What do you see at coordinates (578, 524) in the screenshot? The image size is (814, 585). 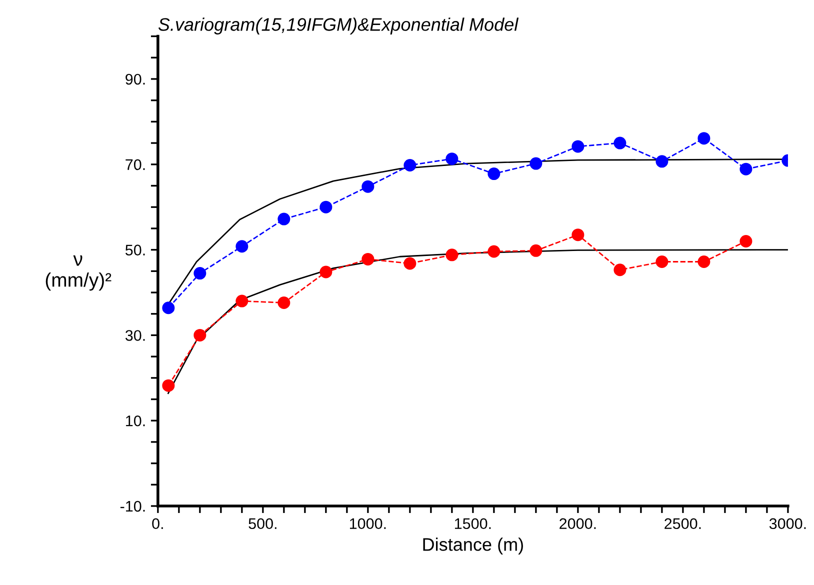 I see `x-tick-label: 2000.` at bounding box center [578, 524].